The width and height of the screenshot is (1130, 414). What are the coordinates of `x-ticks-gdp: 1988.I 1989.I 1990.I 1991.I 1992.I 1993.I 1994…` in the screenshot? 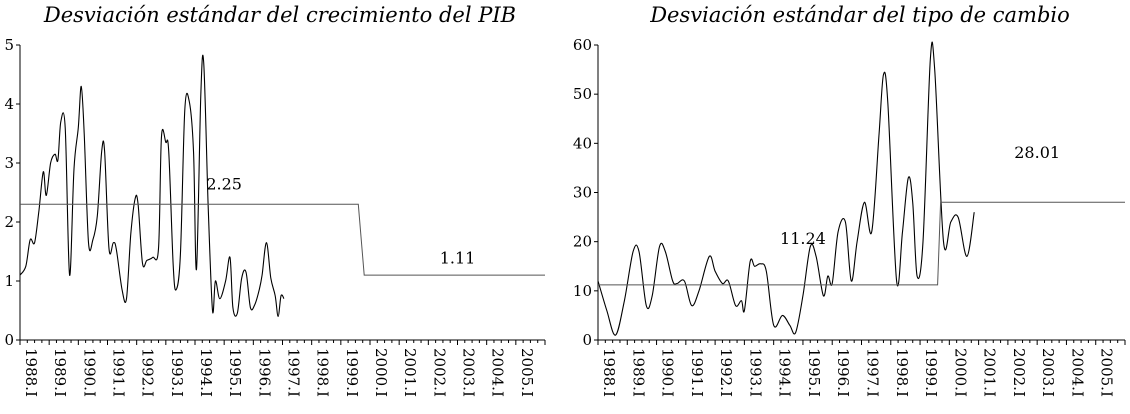 It's located at (282, 368).